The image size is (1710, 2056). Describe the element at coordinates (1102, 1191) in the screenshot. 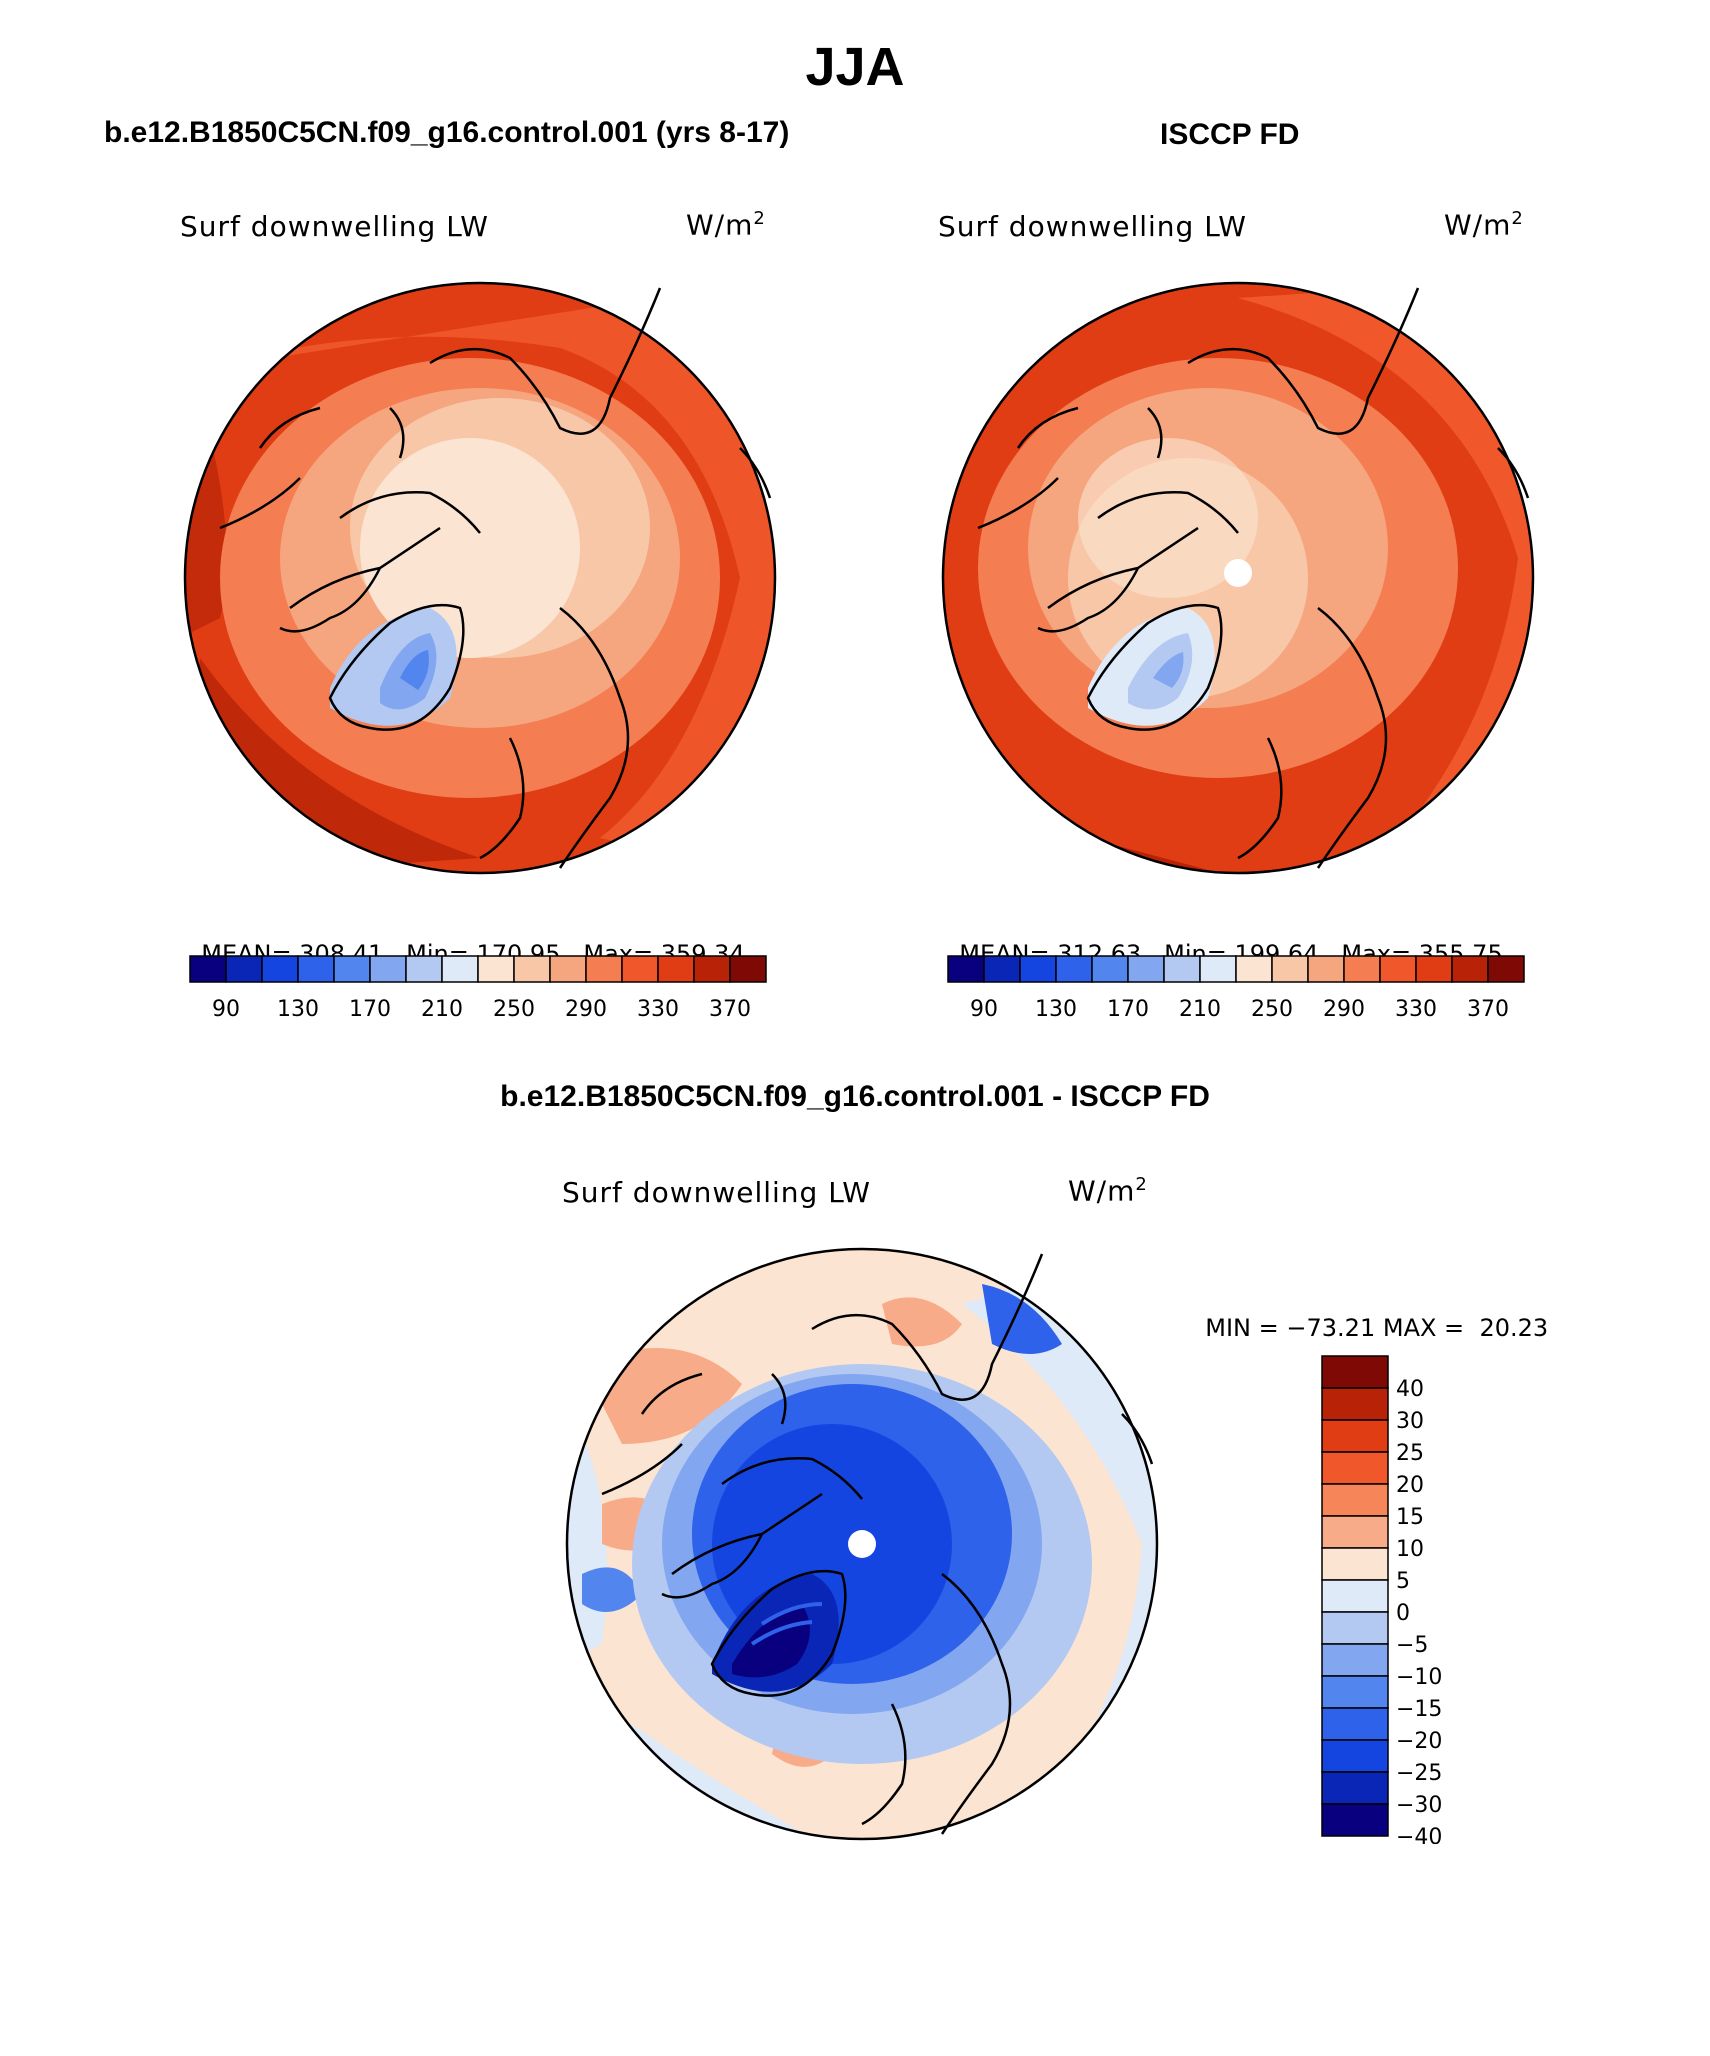

I see `diff-units-text: W/m` at that location.